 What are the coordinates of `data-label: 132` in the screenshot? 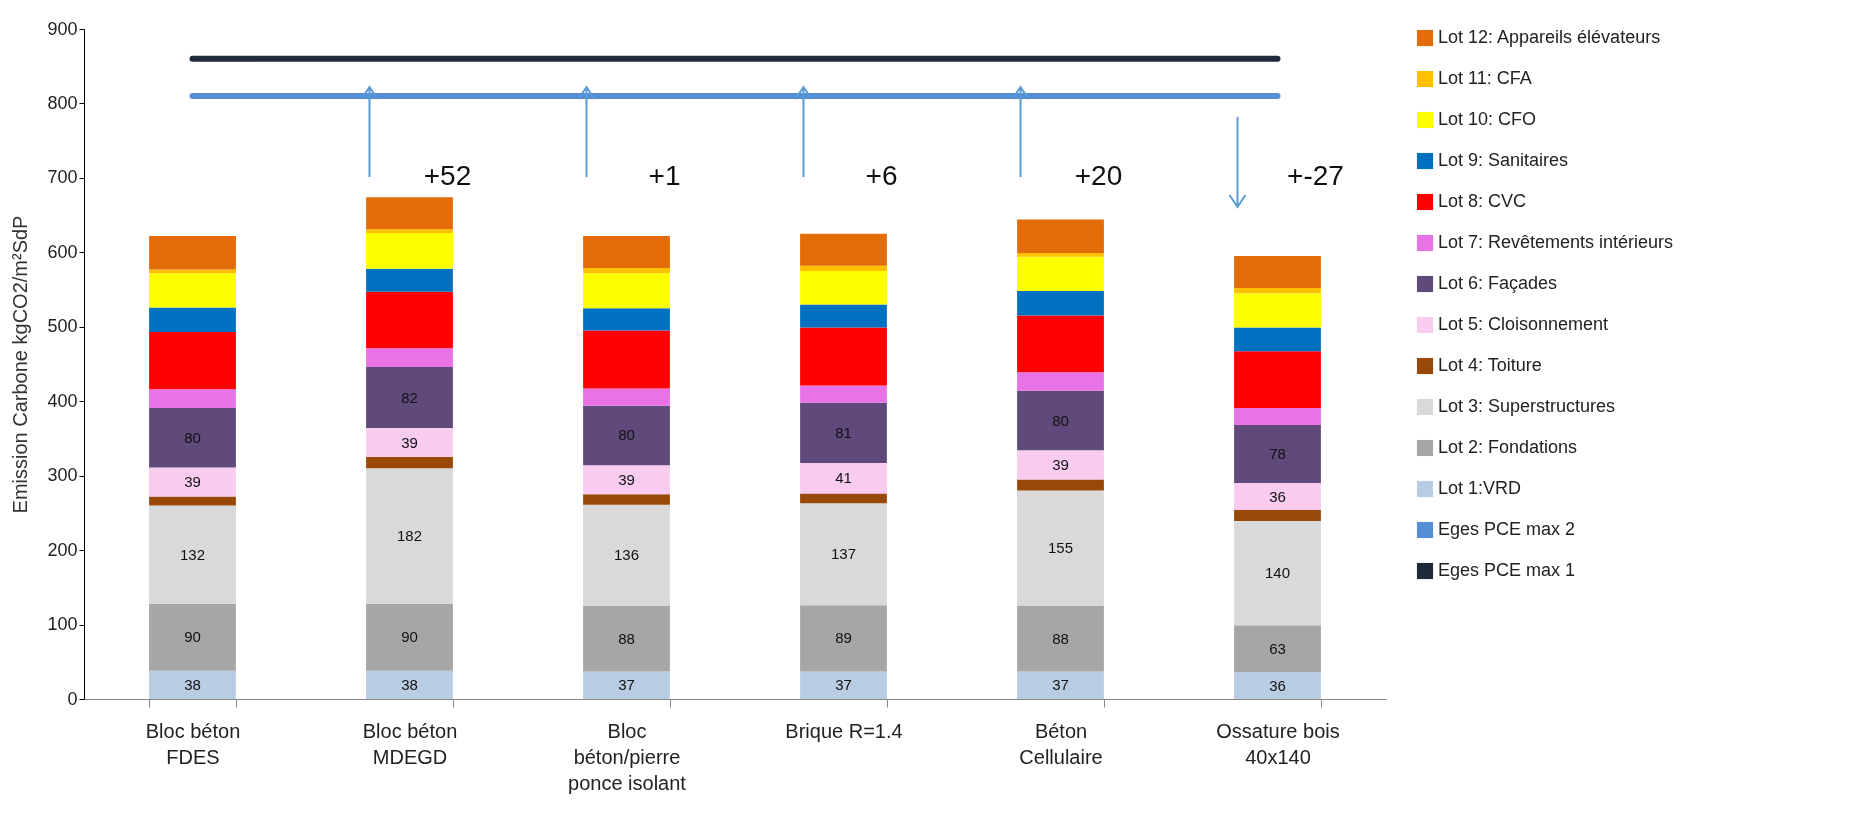 It's located at (192, 554).